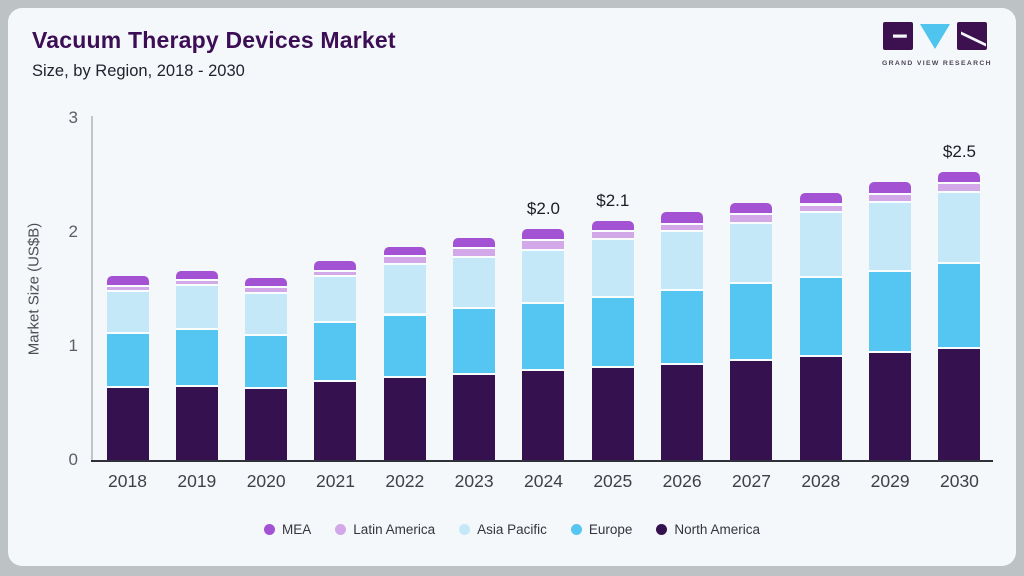 The height and width of the screenshot is (576, 1024). Describe the element at coordinates (196, 422) in the screenshot. I see `bar-2019-north-america` at that location.